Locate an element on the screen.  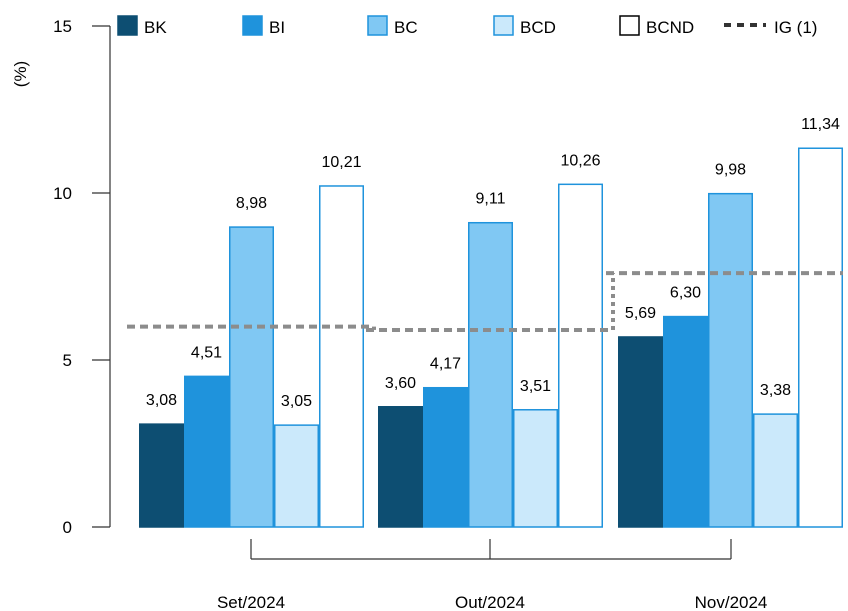
reference-line is located at coordinates (485, 301).